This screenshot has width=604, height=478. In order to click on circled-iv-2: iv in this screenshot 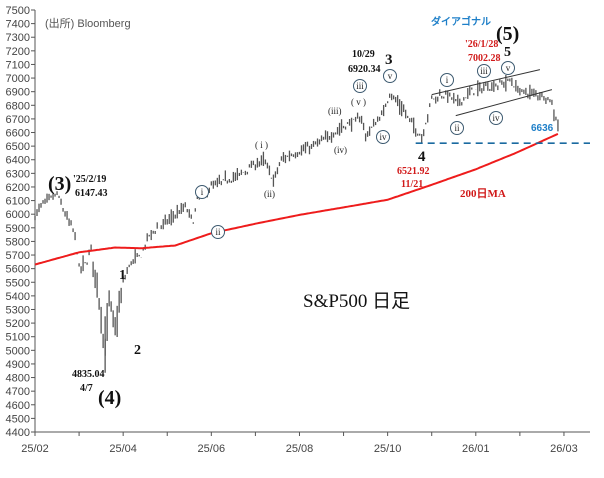, I will do `click(383, 137)`.